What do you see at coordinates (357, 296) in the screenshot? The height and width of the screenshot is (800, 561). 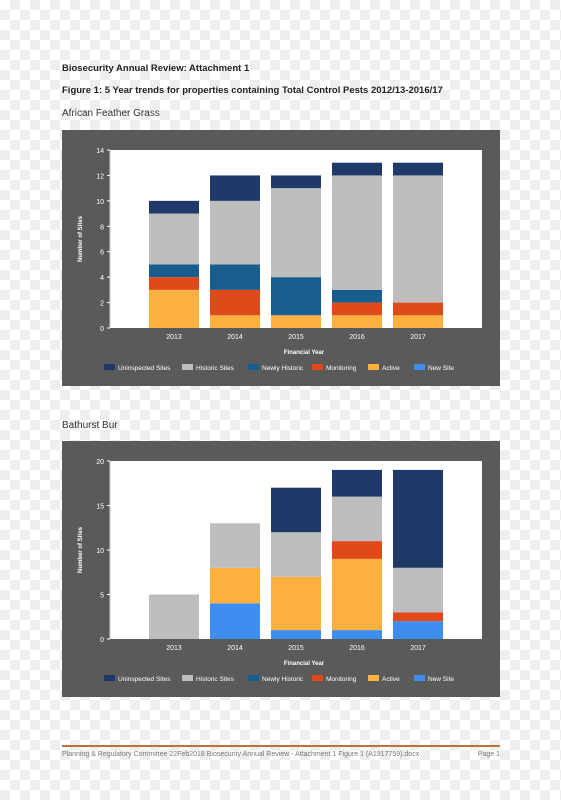 I see `bar-2016-newly-historic` at bounding box center [357, 296].